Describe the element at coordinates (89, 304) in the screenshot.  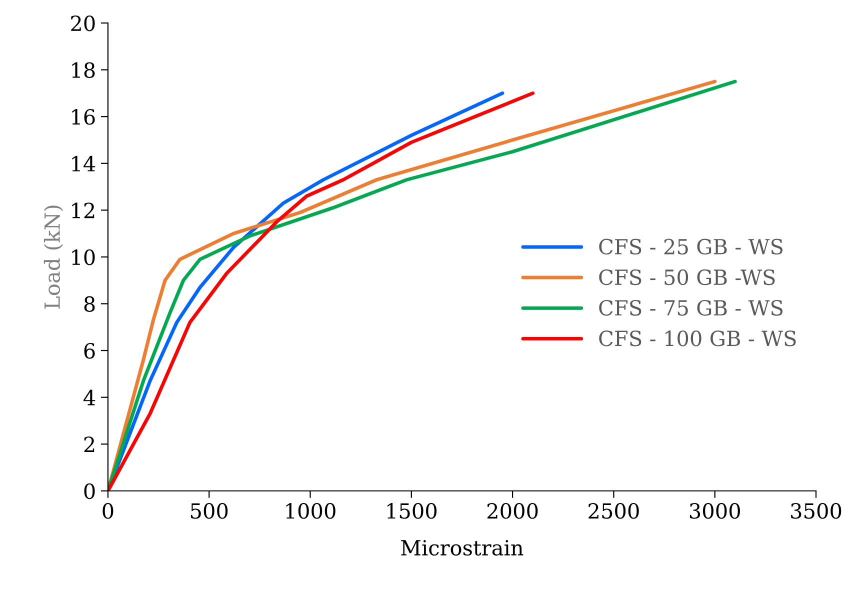
I see `y-tick-label: 8` at that location.